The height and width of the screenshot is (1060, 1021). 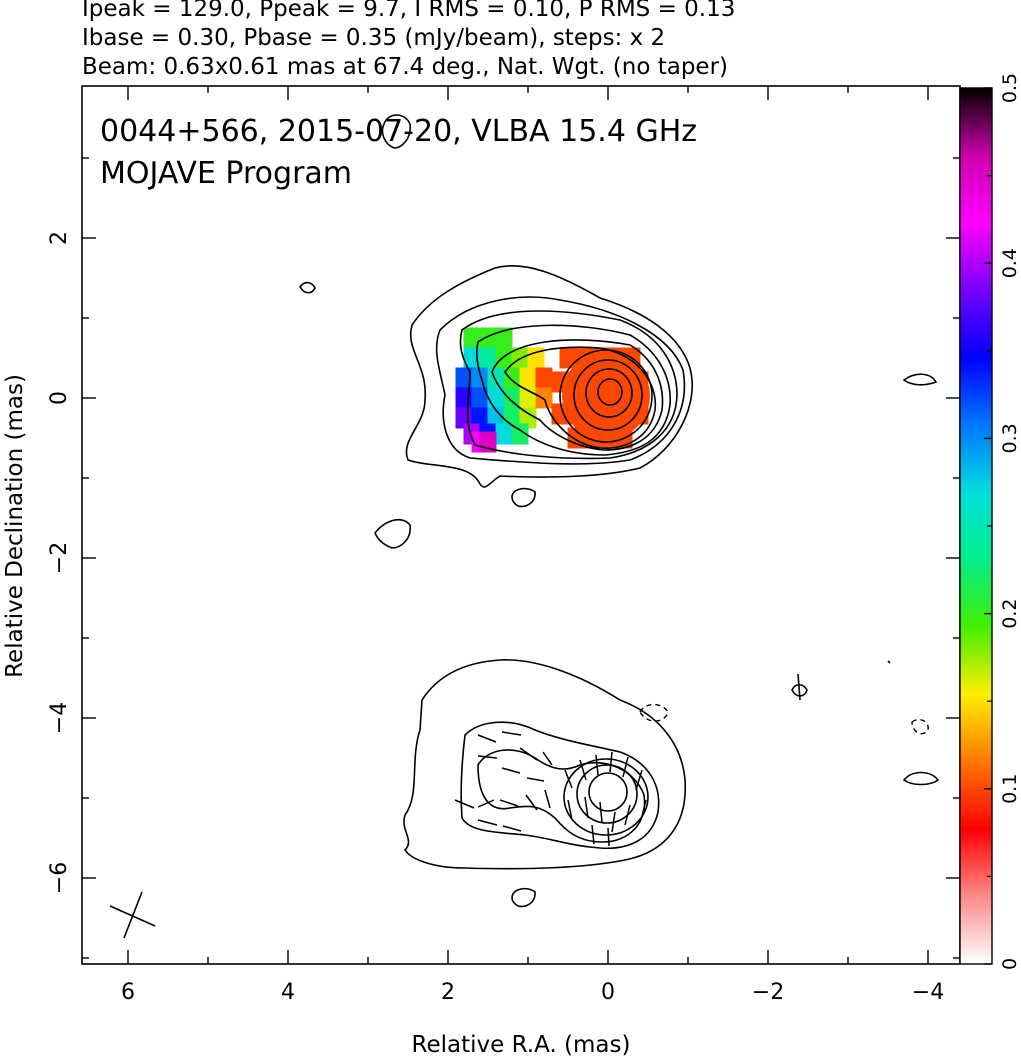 I want to click on evpa-vectors, so click(x=550, y=789).